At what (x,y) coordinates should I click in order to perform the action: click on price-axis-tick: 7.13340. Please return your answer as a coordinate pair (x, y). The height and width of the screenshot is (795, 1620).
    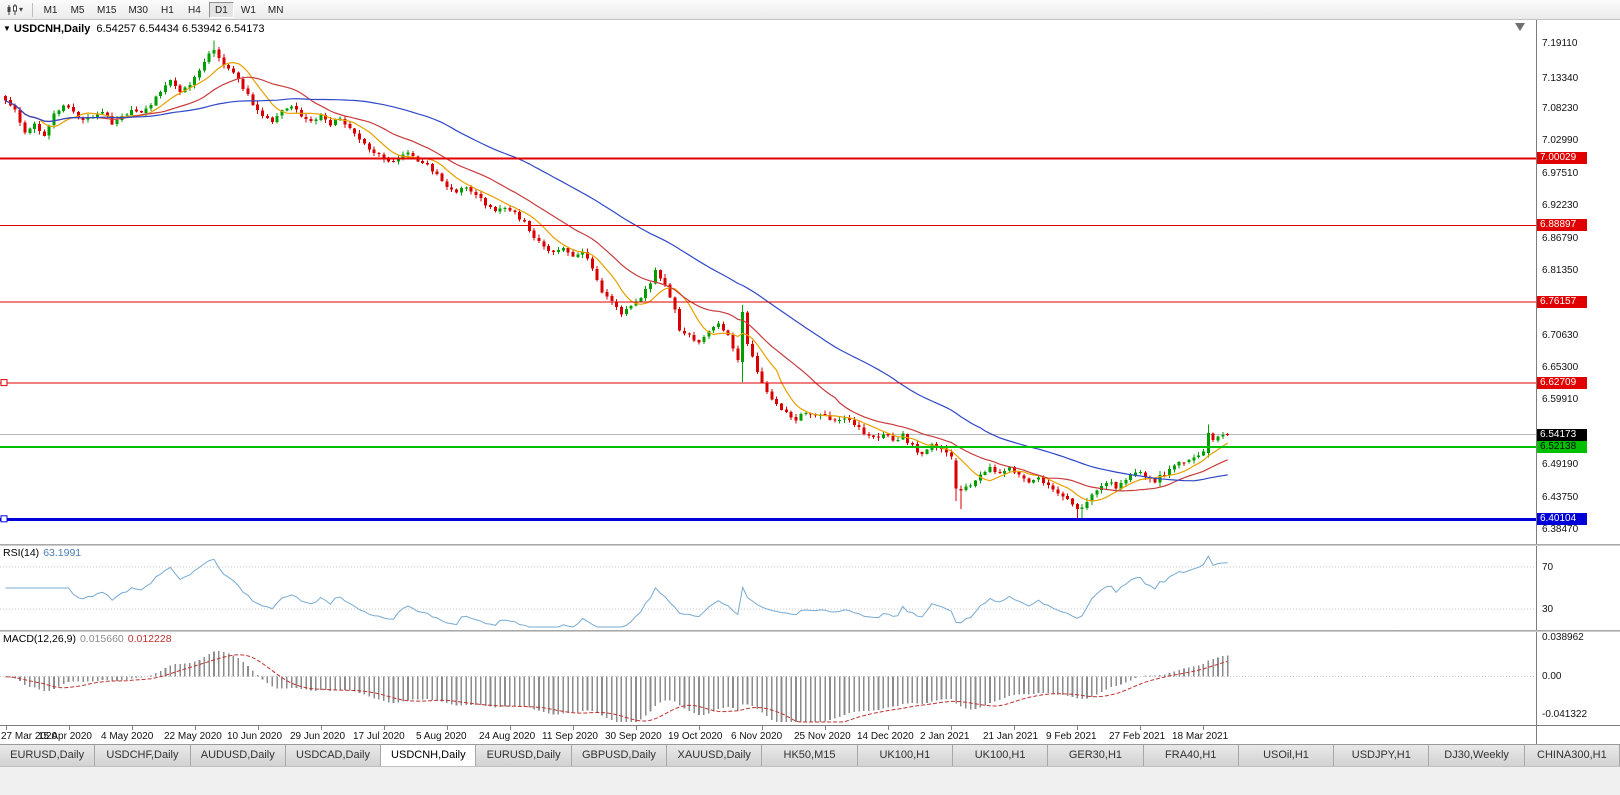
    Looking at the image, I should click on (1560, 78).